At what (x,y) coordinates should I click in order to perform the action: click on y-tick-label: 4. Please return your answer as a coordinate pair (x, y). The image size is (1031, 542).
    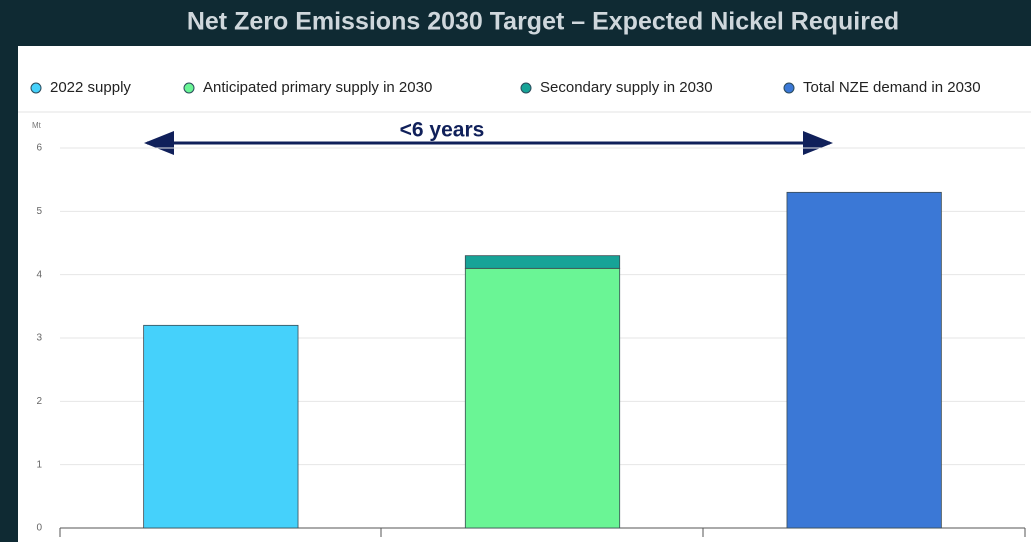
    Looking at the image, I should click on (39, 274).